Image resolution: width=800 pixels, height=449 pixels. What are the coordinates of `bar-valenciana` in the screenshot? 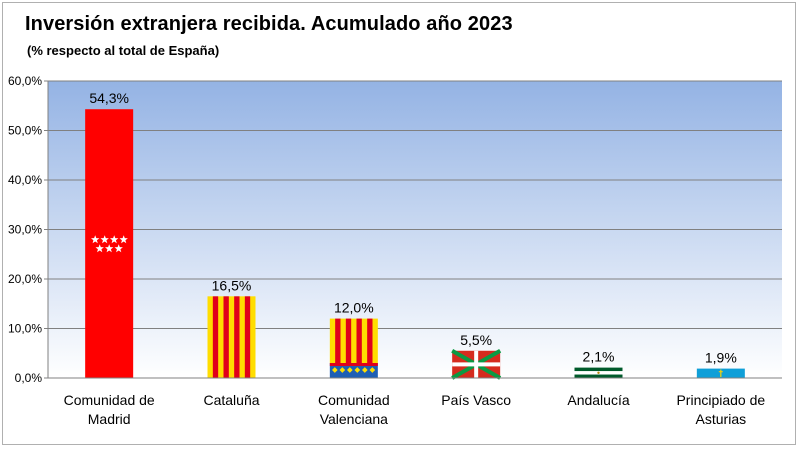 It's located at (353, 348).